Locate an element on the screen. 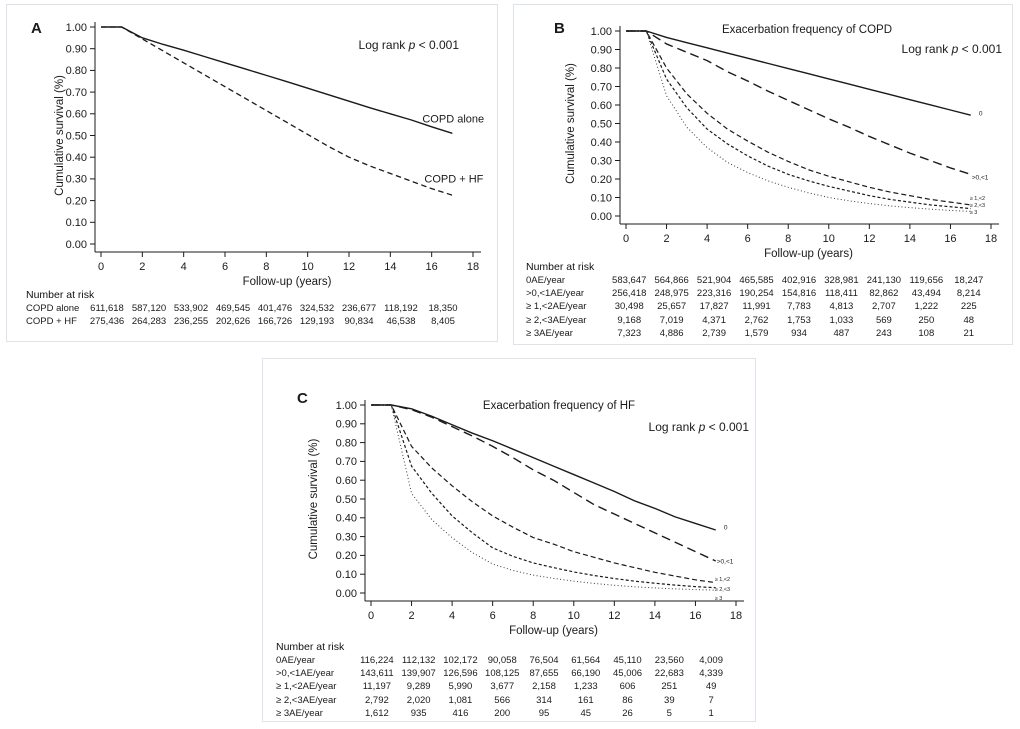  risk-value: 48 is located at coordinates (969, 320).